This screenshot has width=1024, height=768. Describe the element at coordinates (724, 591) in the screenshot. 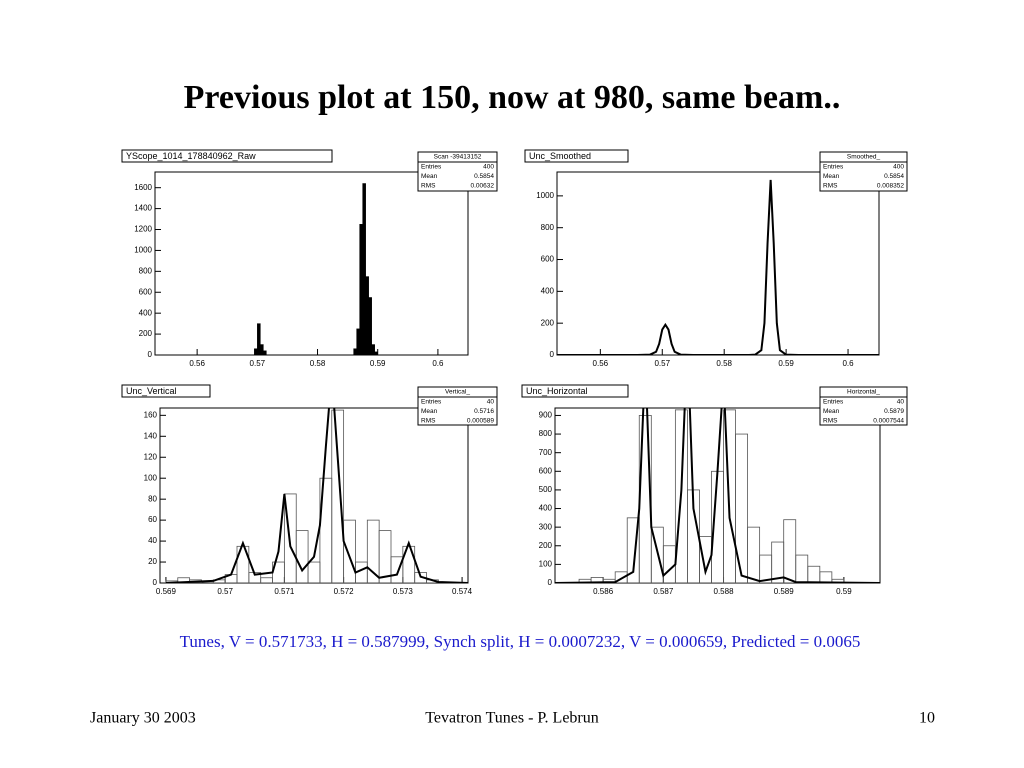

I see `x-tick-label: 0.588` at that location.